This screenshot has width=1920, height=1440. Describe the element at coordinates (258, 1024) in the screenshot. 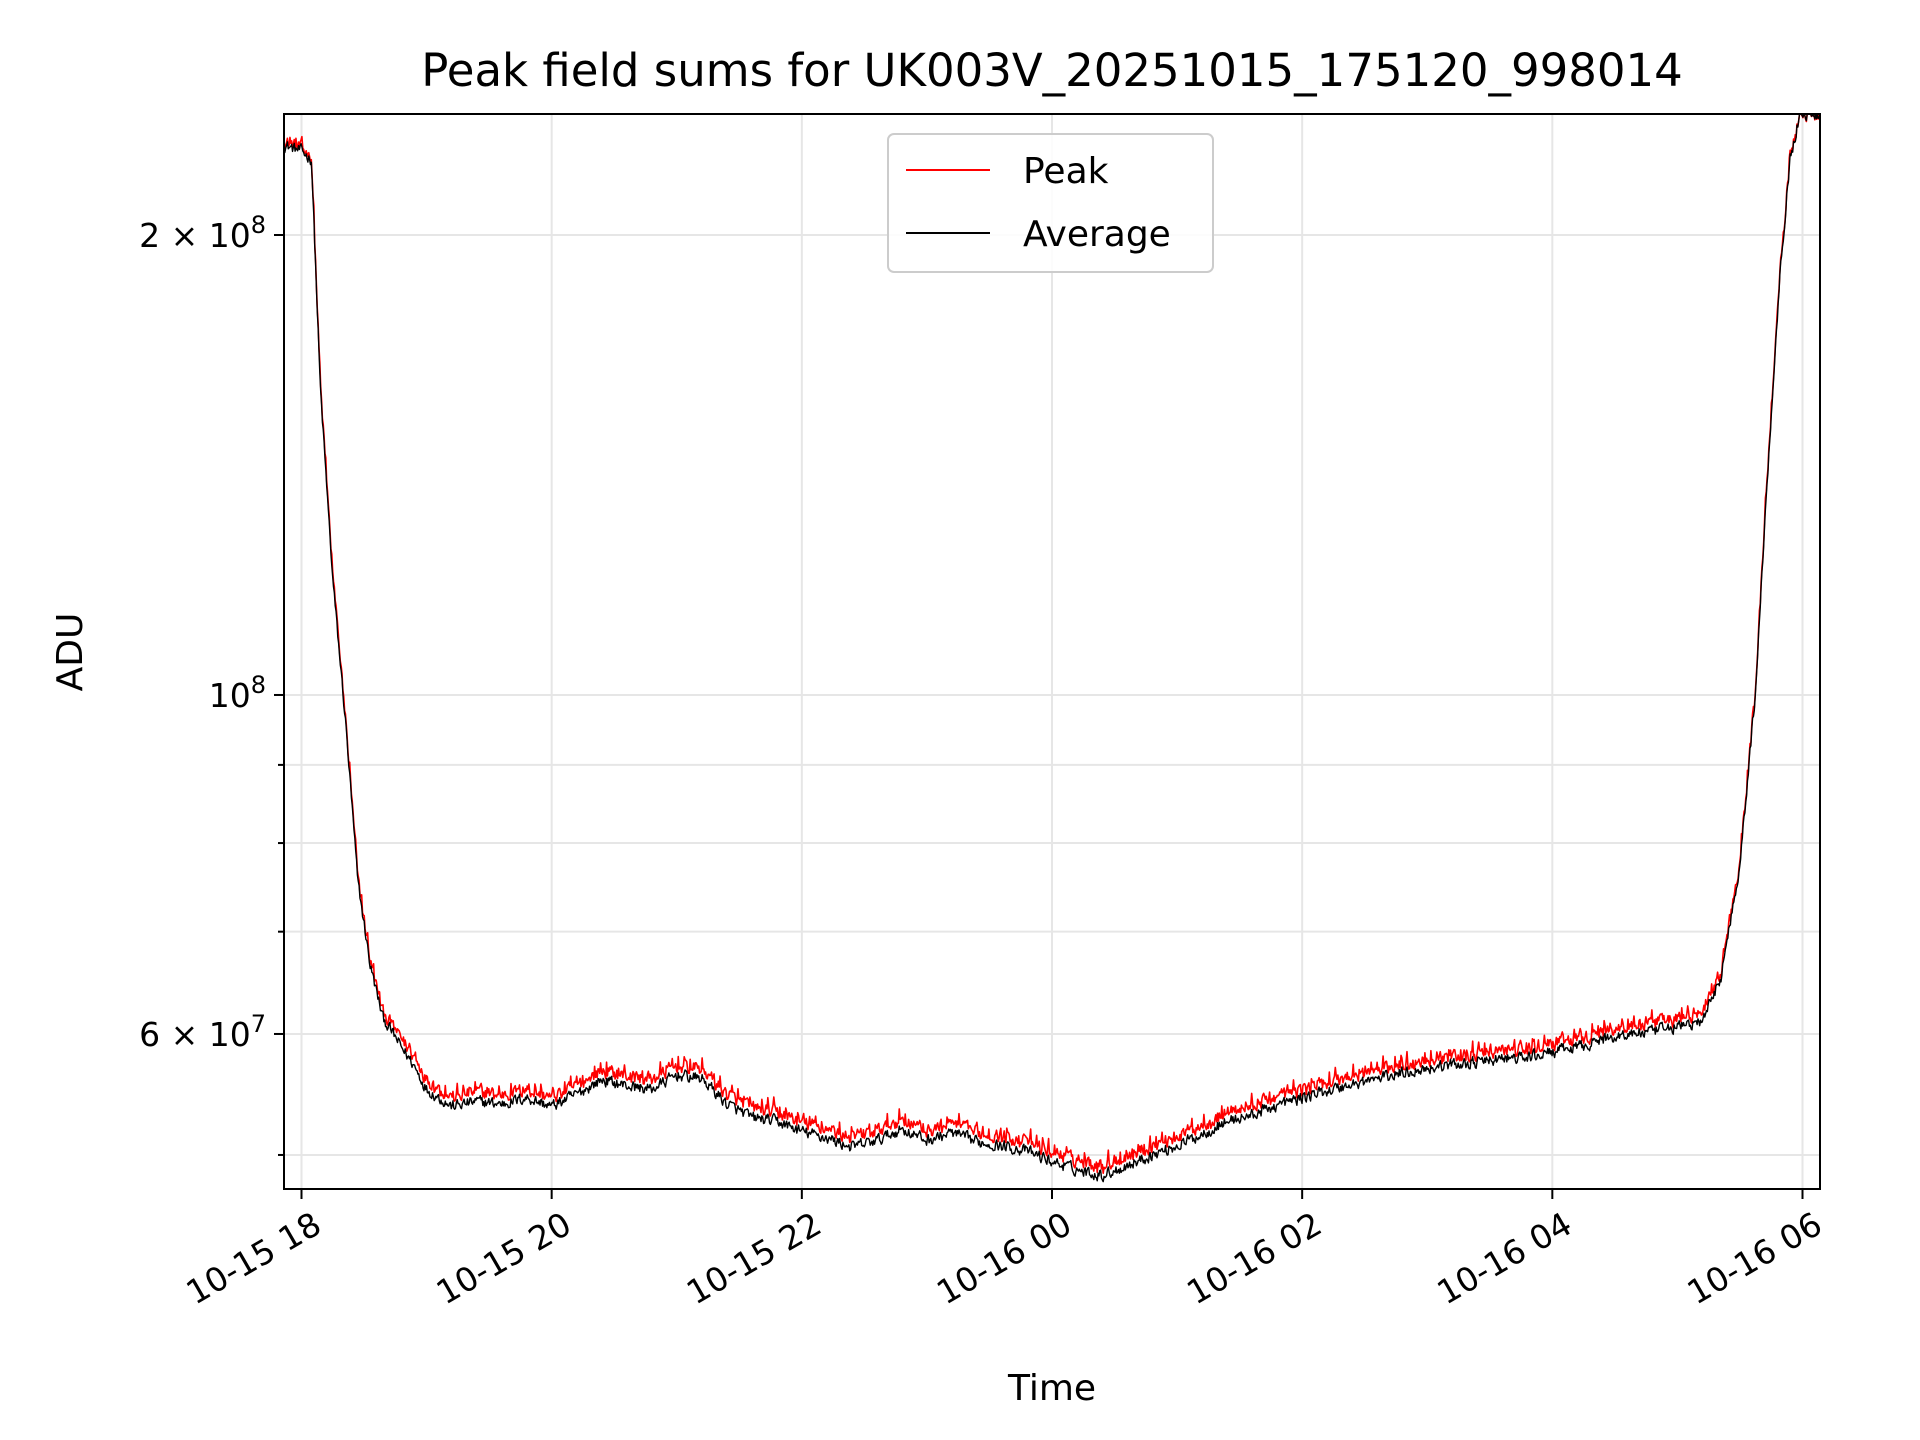

I see `y-tick-label-exponent: 7` at that location.